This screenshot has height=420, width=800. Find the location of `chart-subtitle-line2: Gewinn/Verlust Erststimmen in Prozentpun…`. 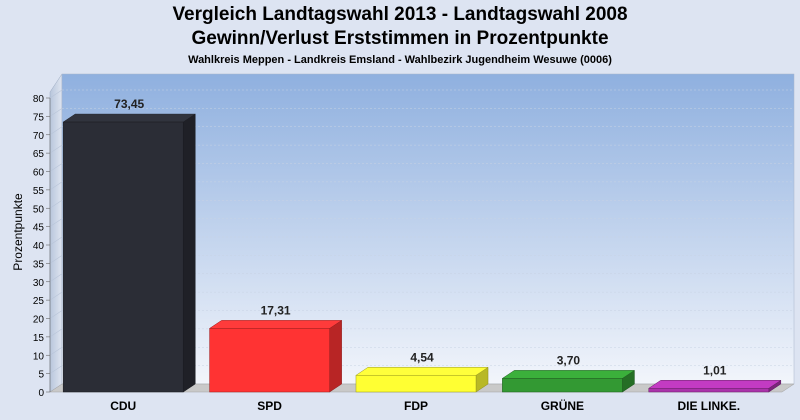

chart-subtitle-line2: Gewinn/Verlust Erststimmen in Prozentpun… is located at coordinates (400, 38).